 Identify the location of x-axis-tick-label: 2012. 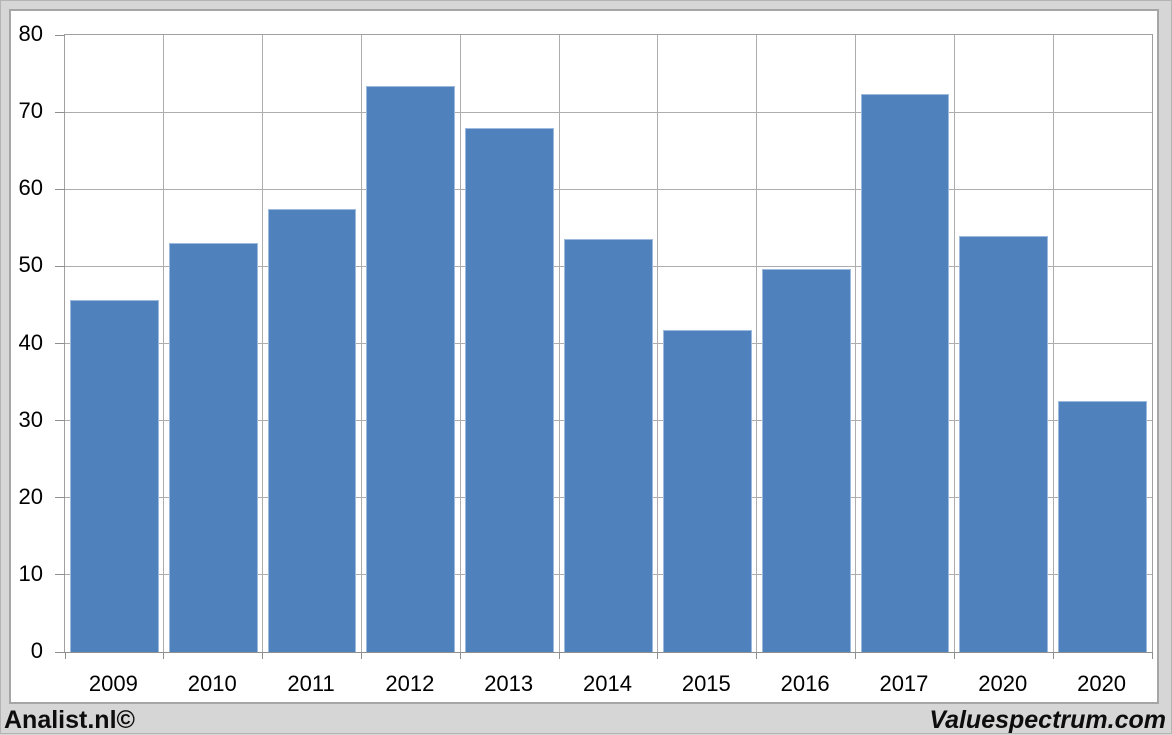
(410, 683).